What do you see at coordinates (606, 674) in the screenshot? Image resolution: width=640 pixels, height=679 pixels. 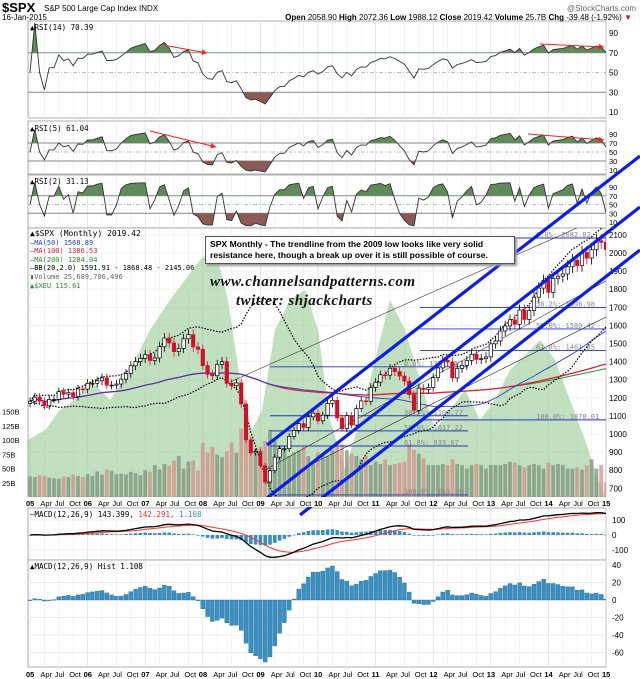 I see `x-tick-label: 15` at bounding box center [606, 674].